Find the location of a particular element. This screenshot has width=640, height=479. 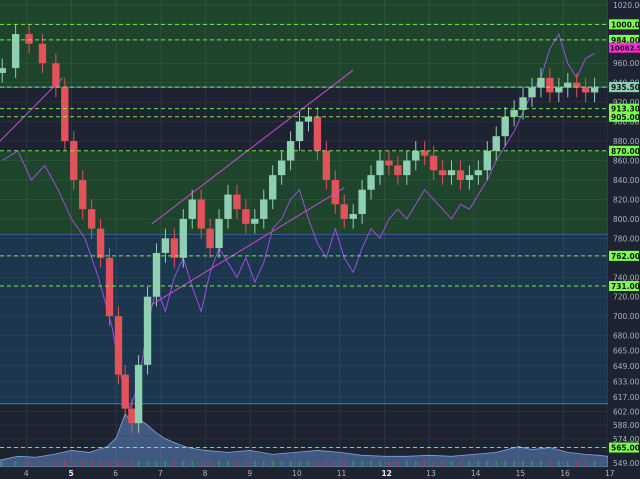

trend-line is located at coordinates (31, 109).